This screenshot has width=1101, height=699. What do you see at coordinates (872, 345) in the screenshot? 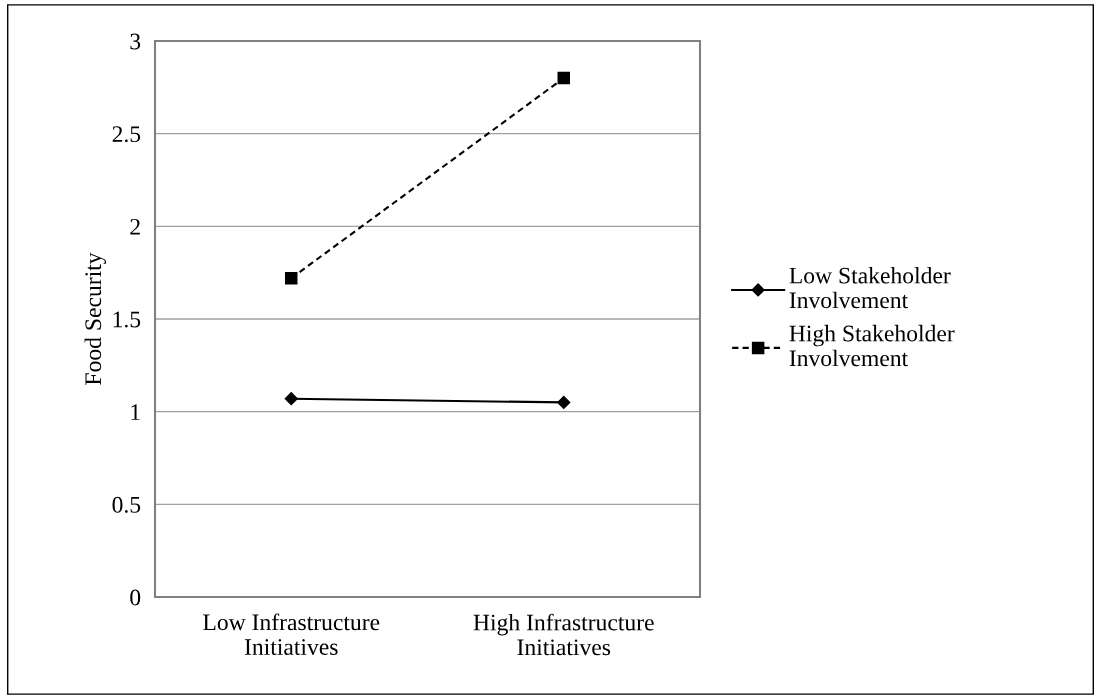
I see `legend-label: High Stakeholder Involvement` at bounding box center [872, 345].